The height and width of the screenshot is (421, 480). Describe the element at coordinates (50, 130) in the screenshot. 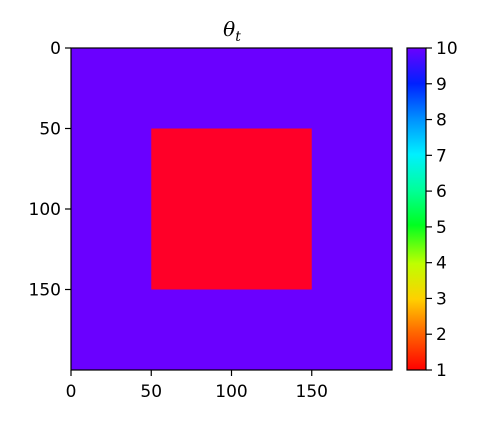

I see `y-tick-label: 50` at that location.